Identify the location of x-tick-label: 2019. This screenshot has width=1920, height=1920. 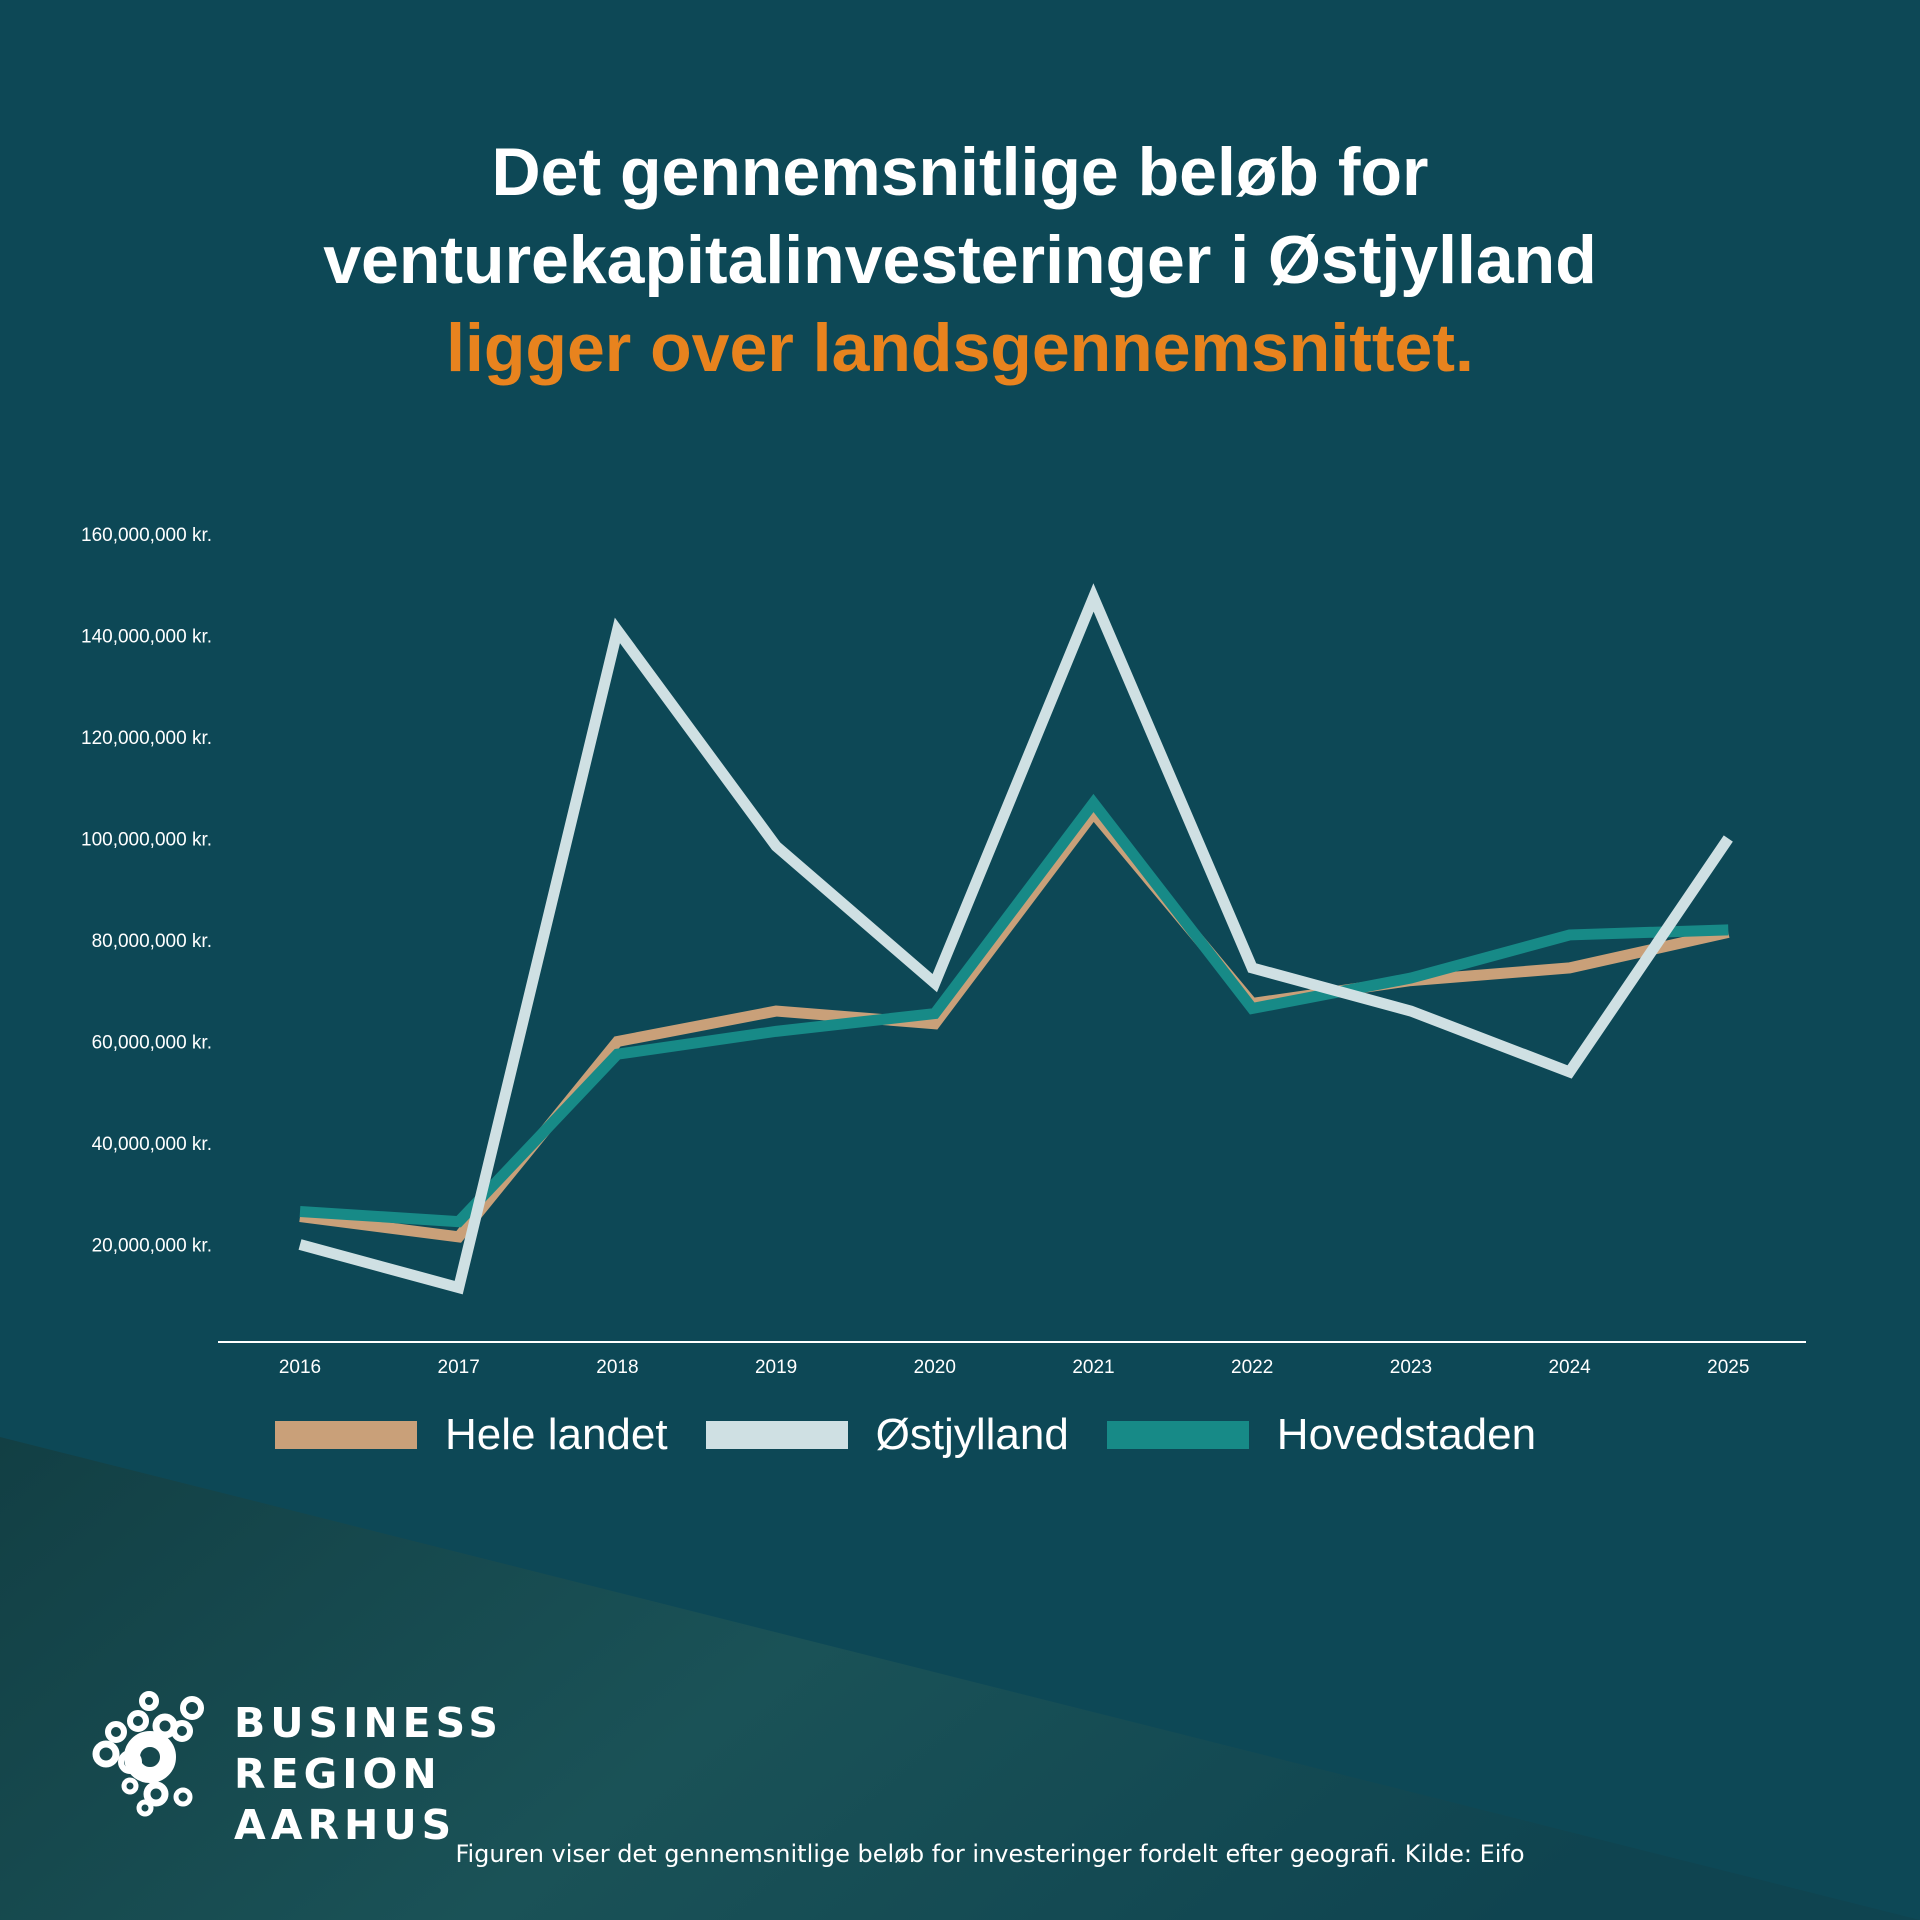
(776, 1367).